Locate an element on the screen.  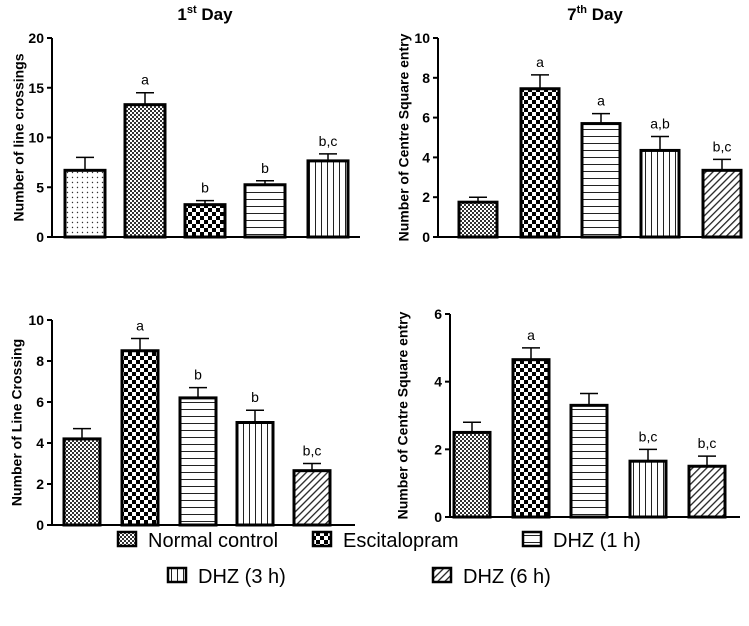
chart-title: 1st Day is located at coordinates (205, 14).